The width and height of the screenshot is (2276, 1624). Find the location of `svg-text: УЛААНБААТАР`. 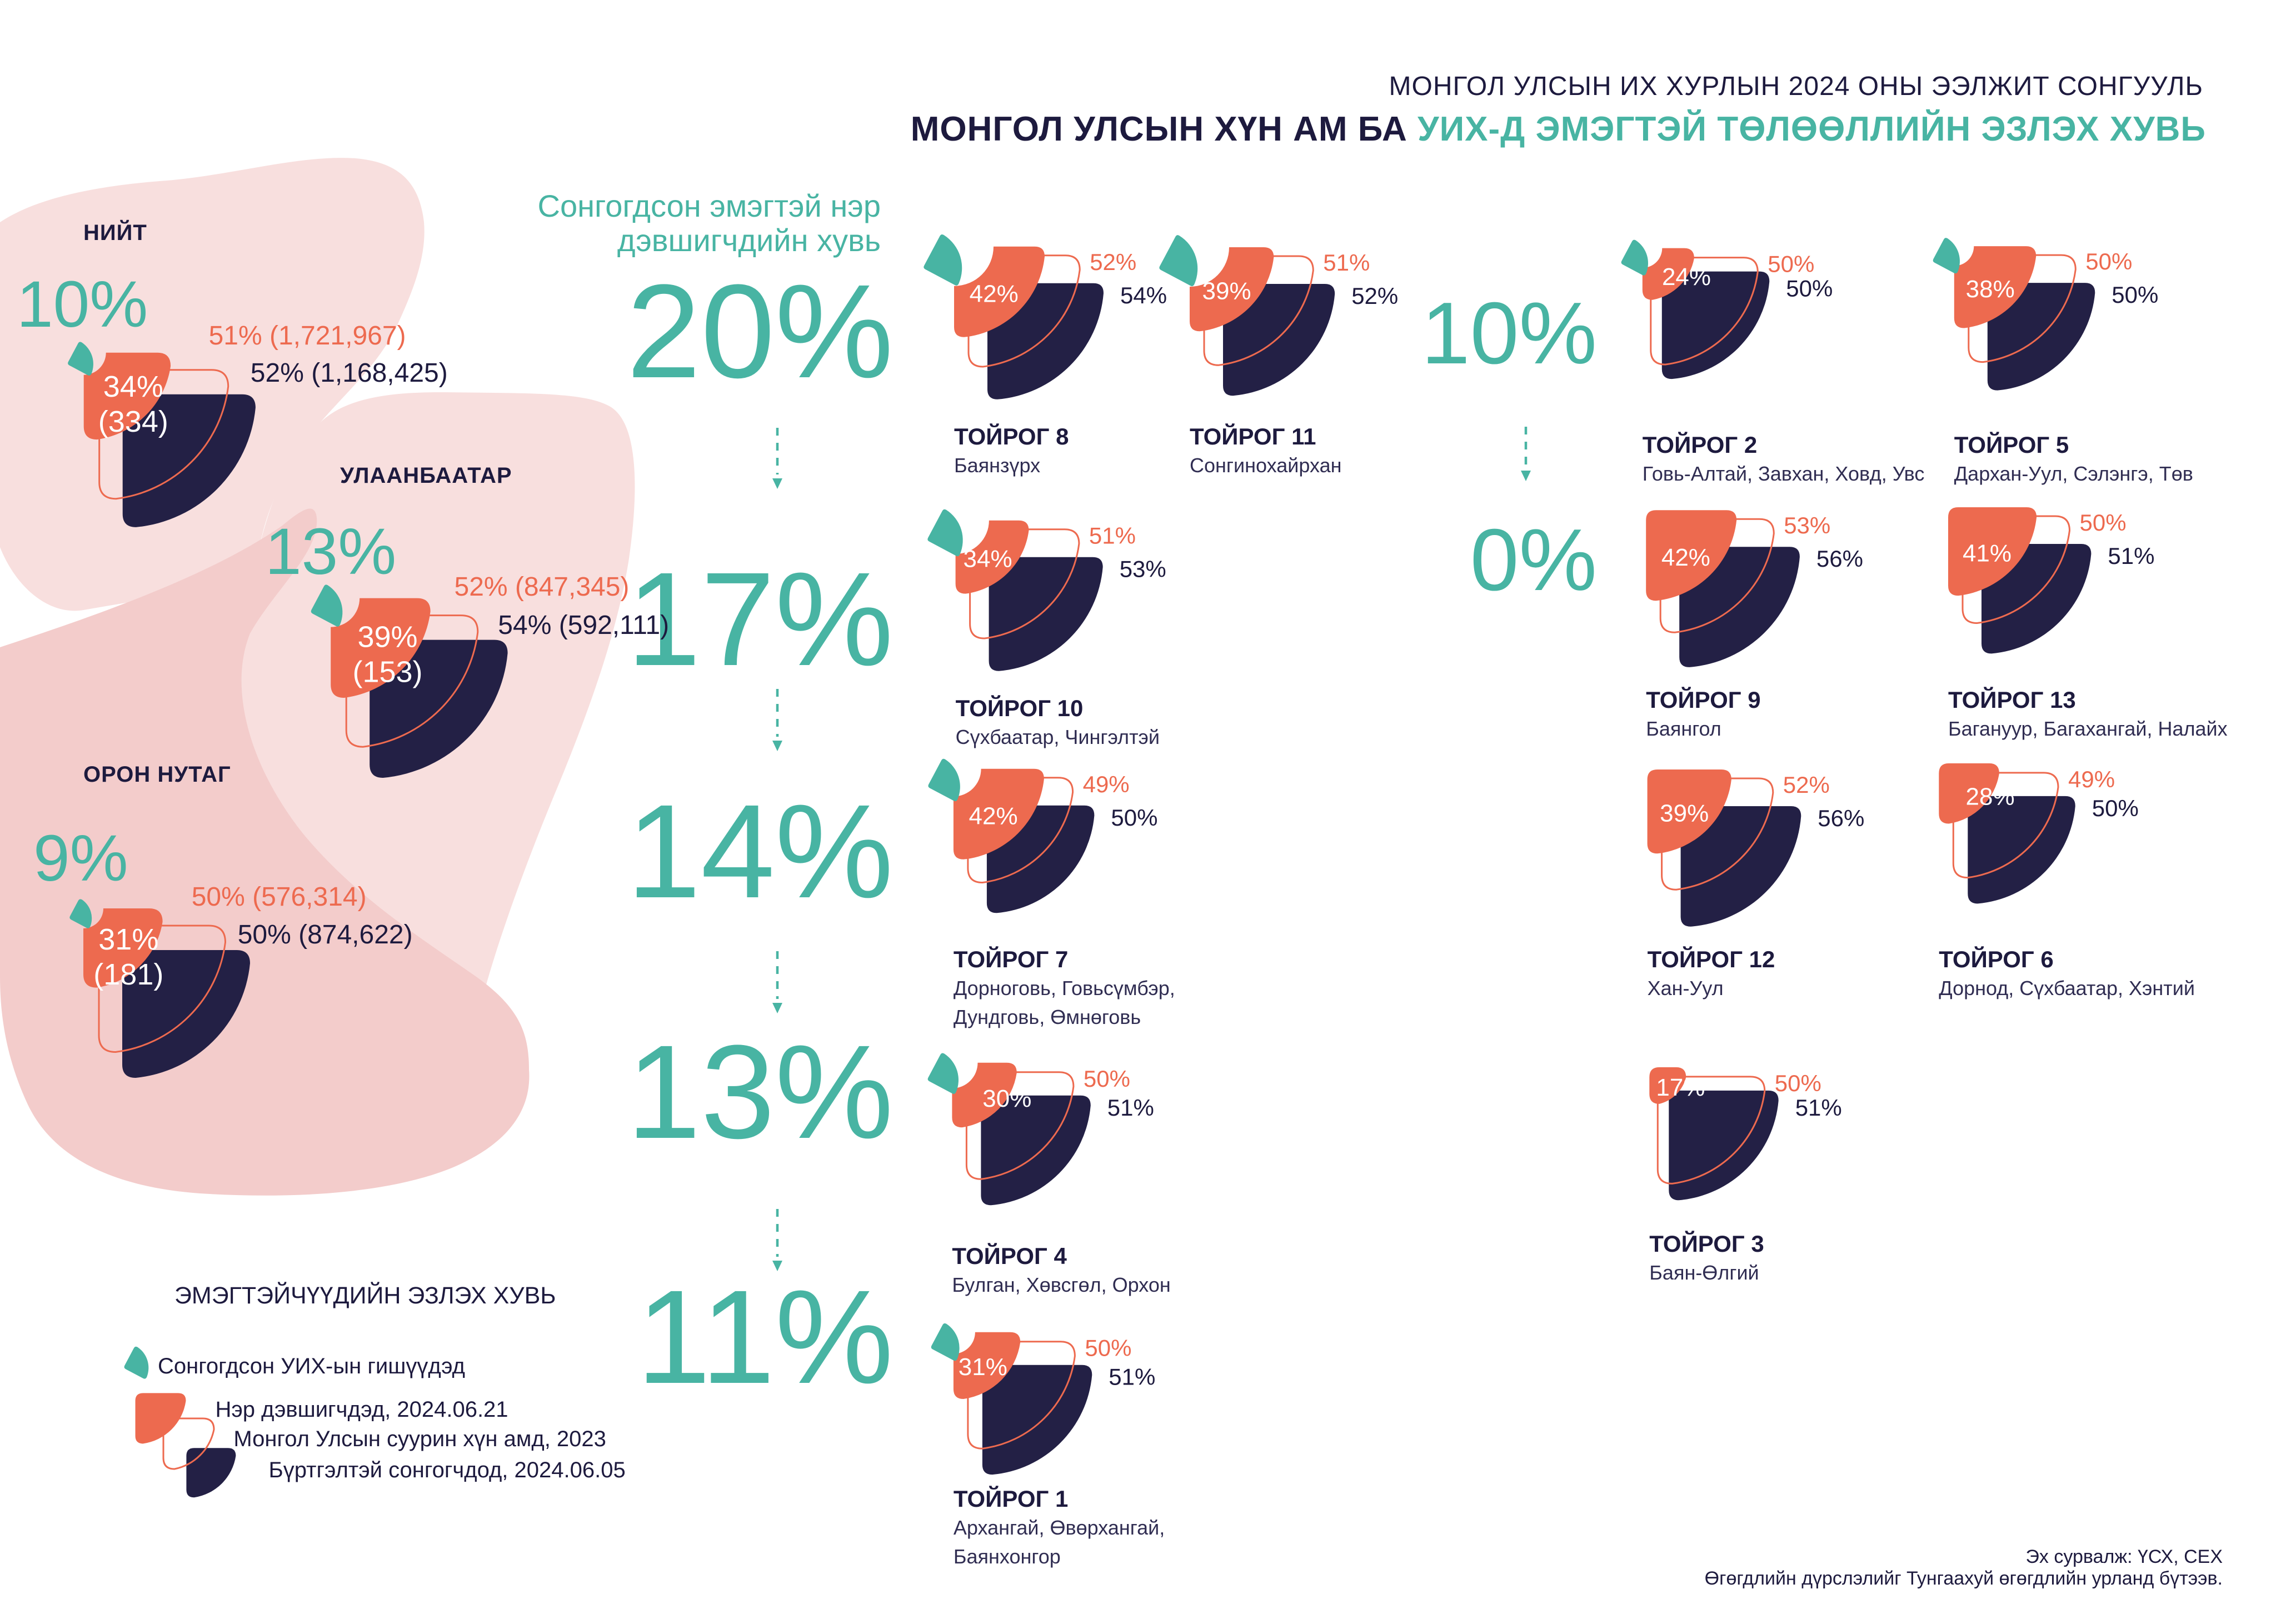

svg-text: УЛААНБААТАР is located at coordinates (426, 475).